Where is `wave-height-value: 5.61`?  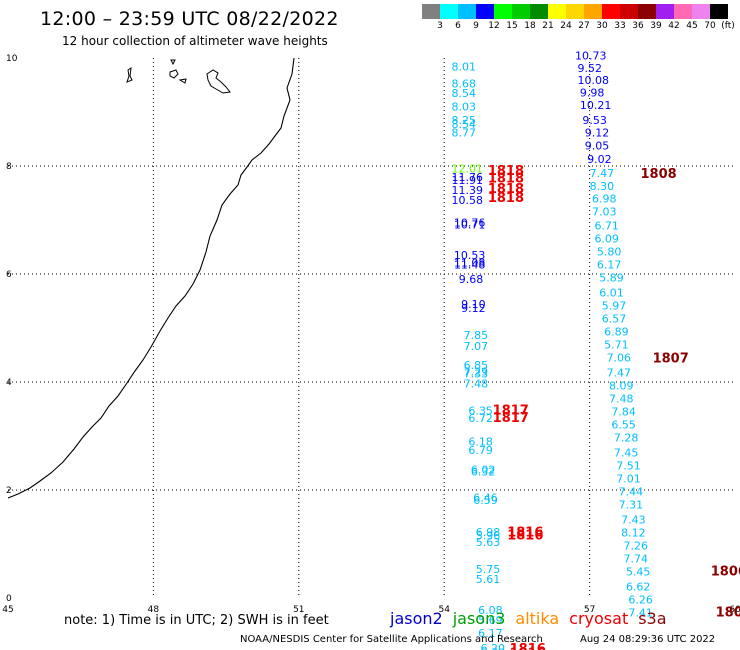 wave-height-value: 5.61 is located at coordinates (488, 579).